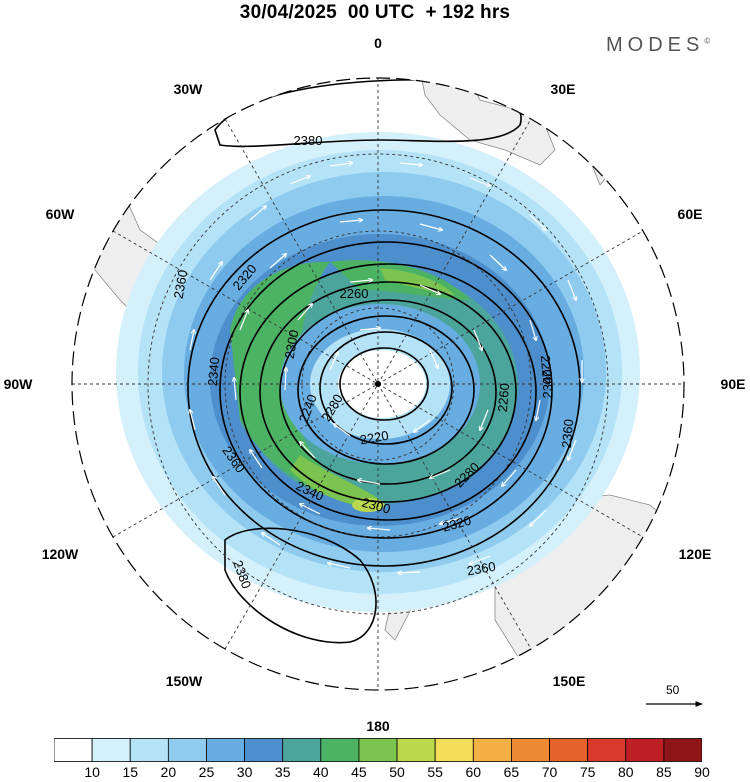 Image resolution: width=750 pixels, height=782 pixels. I want to click on lon-label-90e: 90E, so click(733, 384).